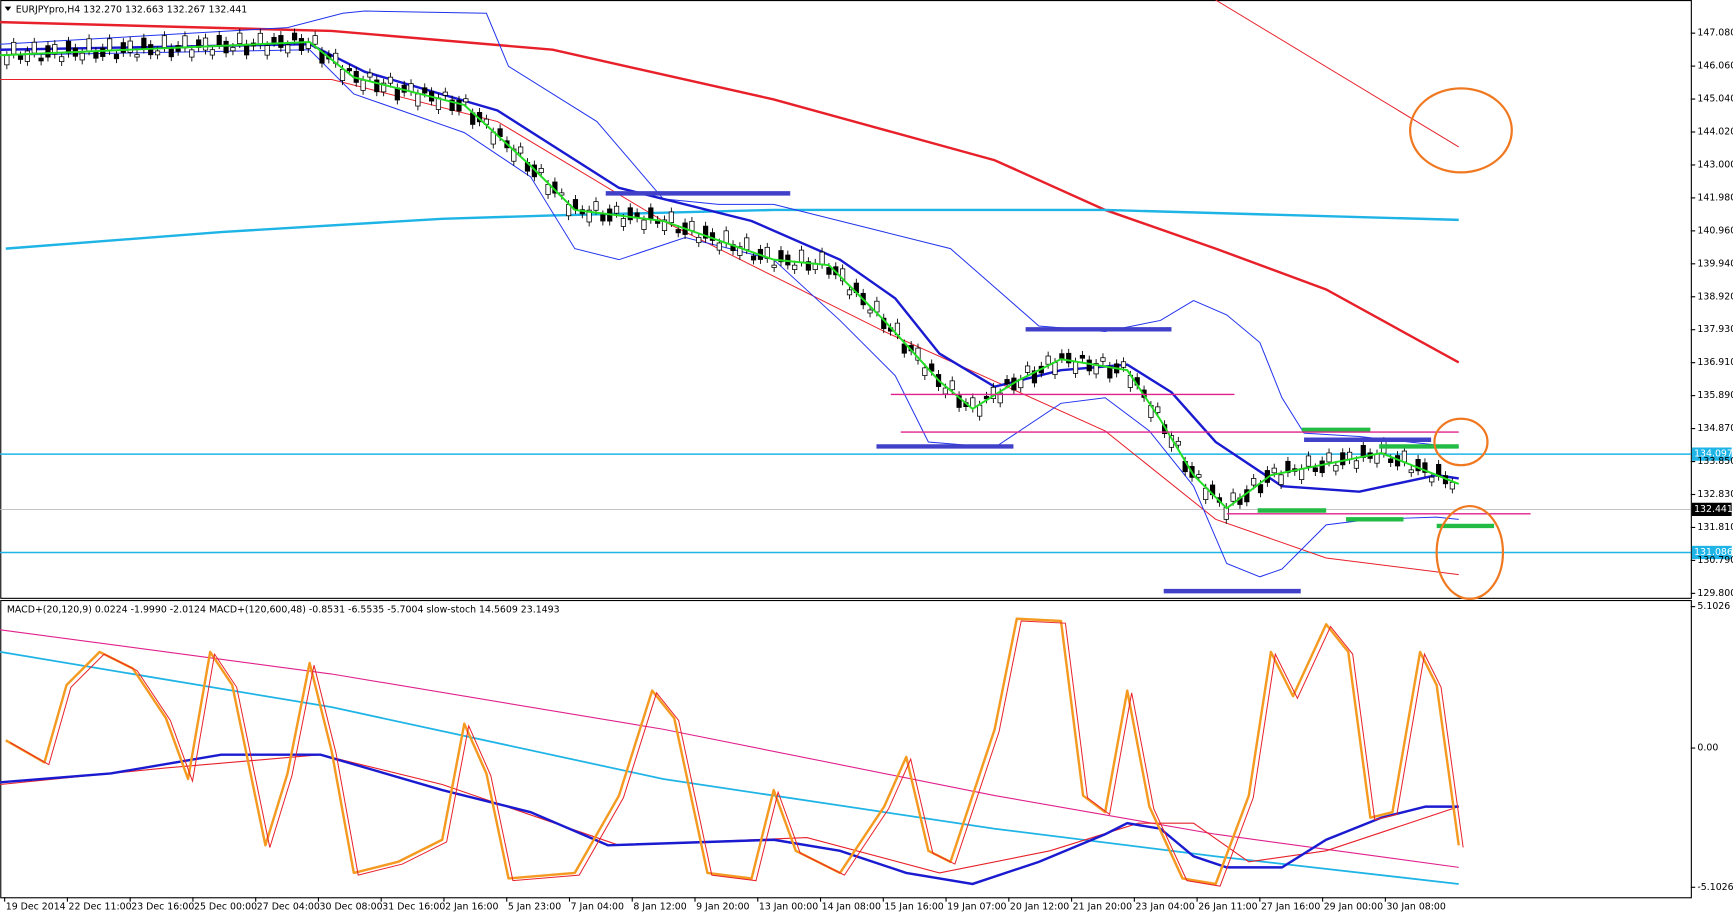 The width and height of the screenshot is (1733, 920). Describe the element at coordinates (1715, 66) in the screenshot. I see `price-tick-label: 146.060` at that location.